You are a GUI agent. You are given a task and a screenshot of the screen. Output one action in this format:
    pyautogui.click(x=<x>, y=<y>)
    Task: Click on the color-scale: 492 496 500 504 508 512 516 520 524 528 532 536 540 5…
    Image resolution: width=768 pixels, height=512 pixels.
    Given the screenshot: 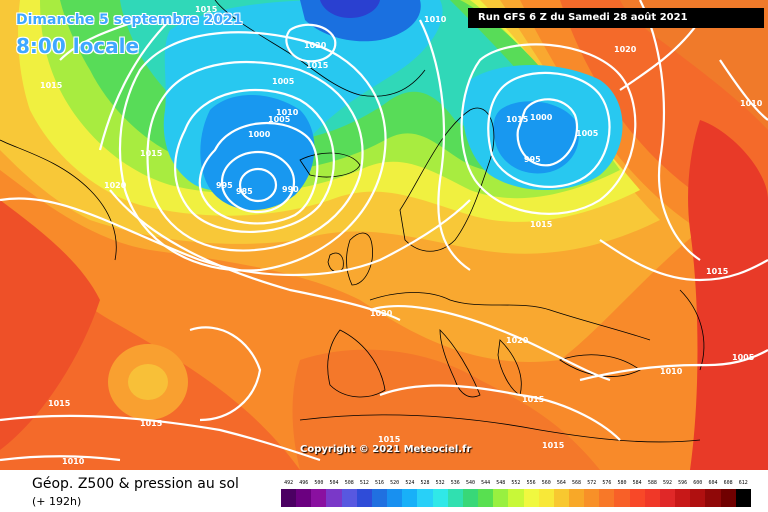 What is the action you would take?
    pyautogui.click(x=516, y=494)
    